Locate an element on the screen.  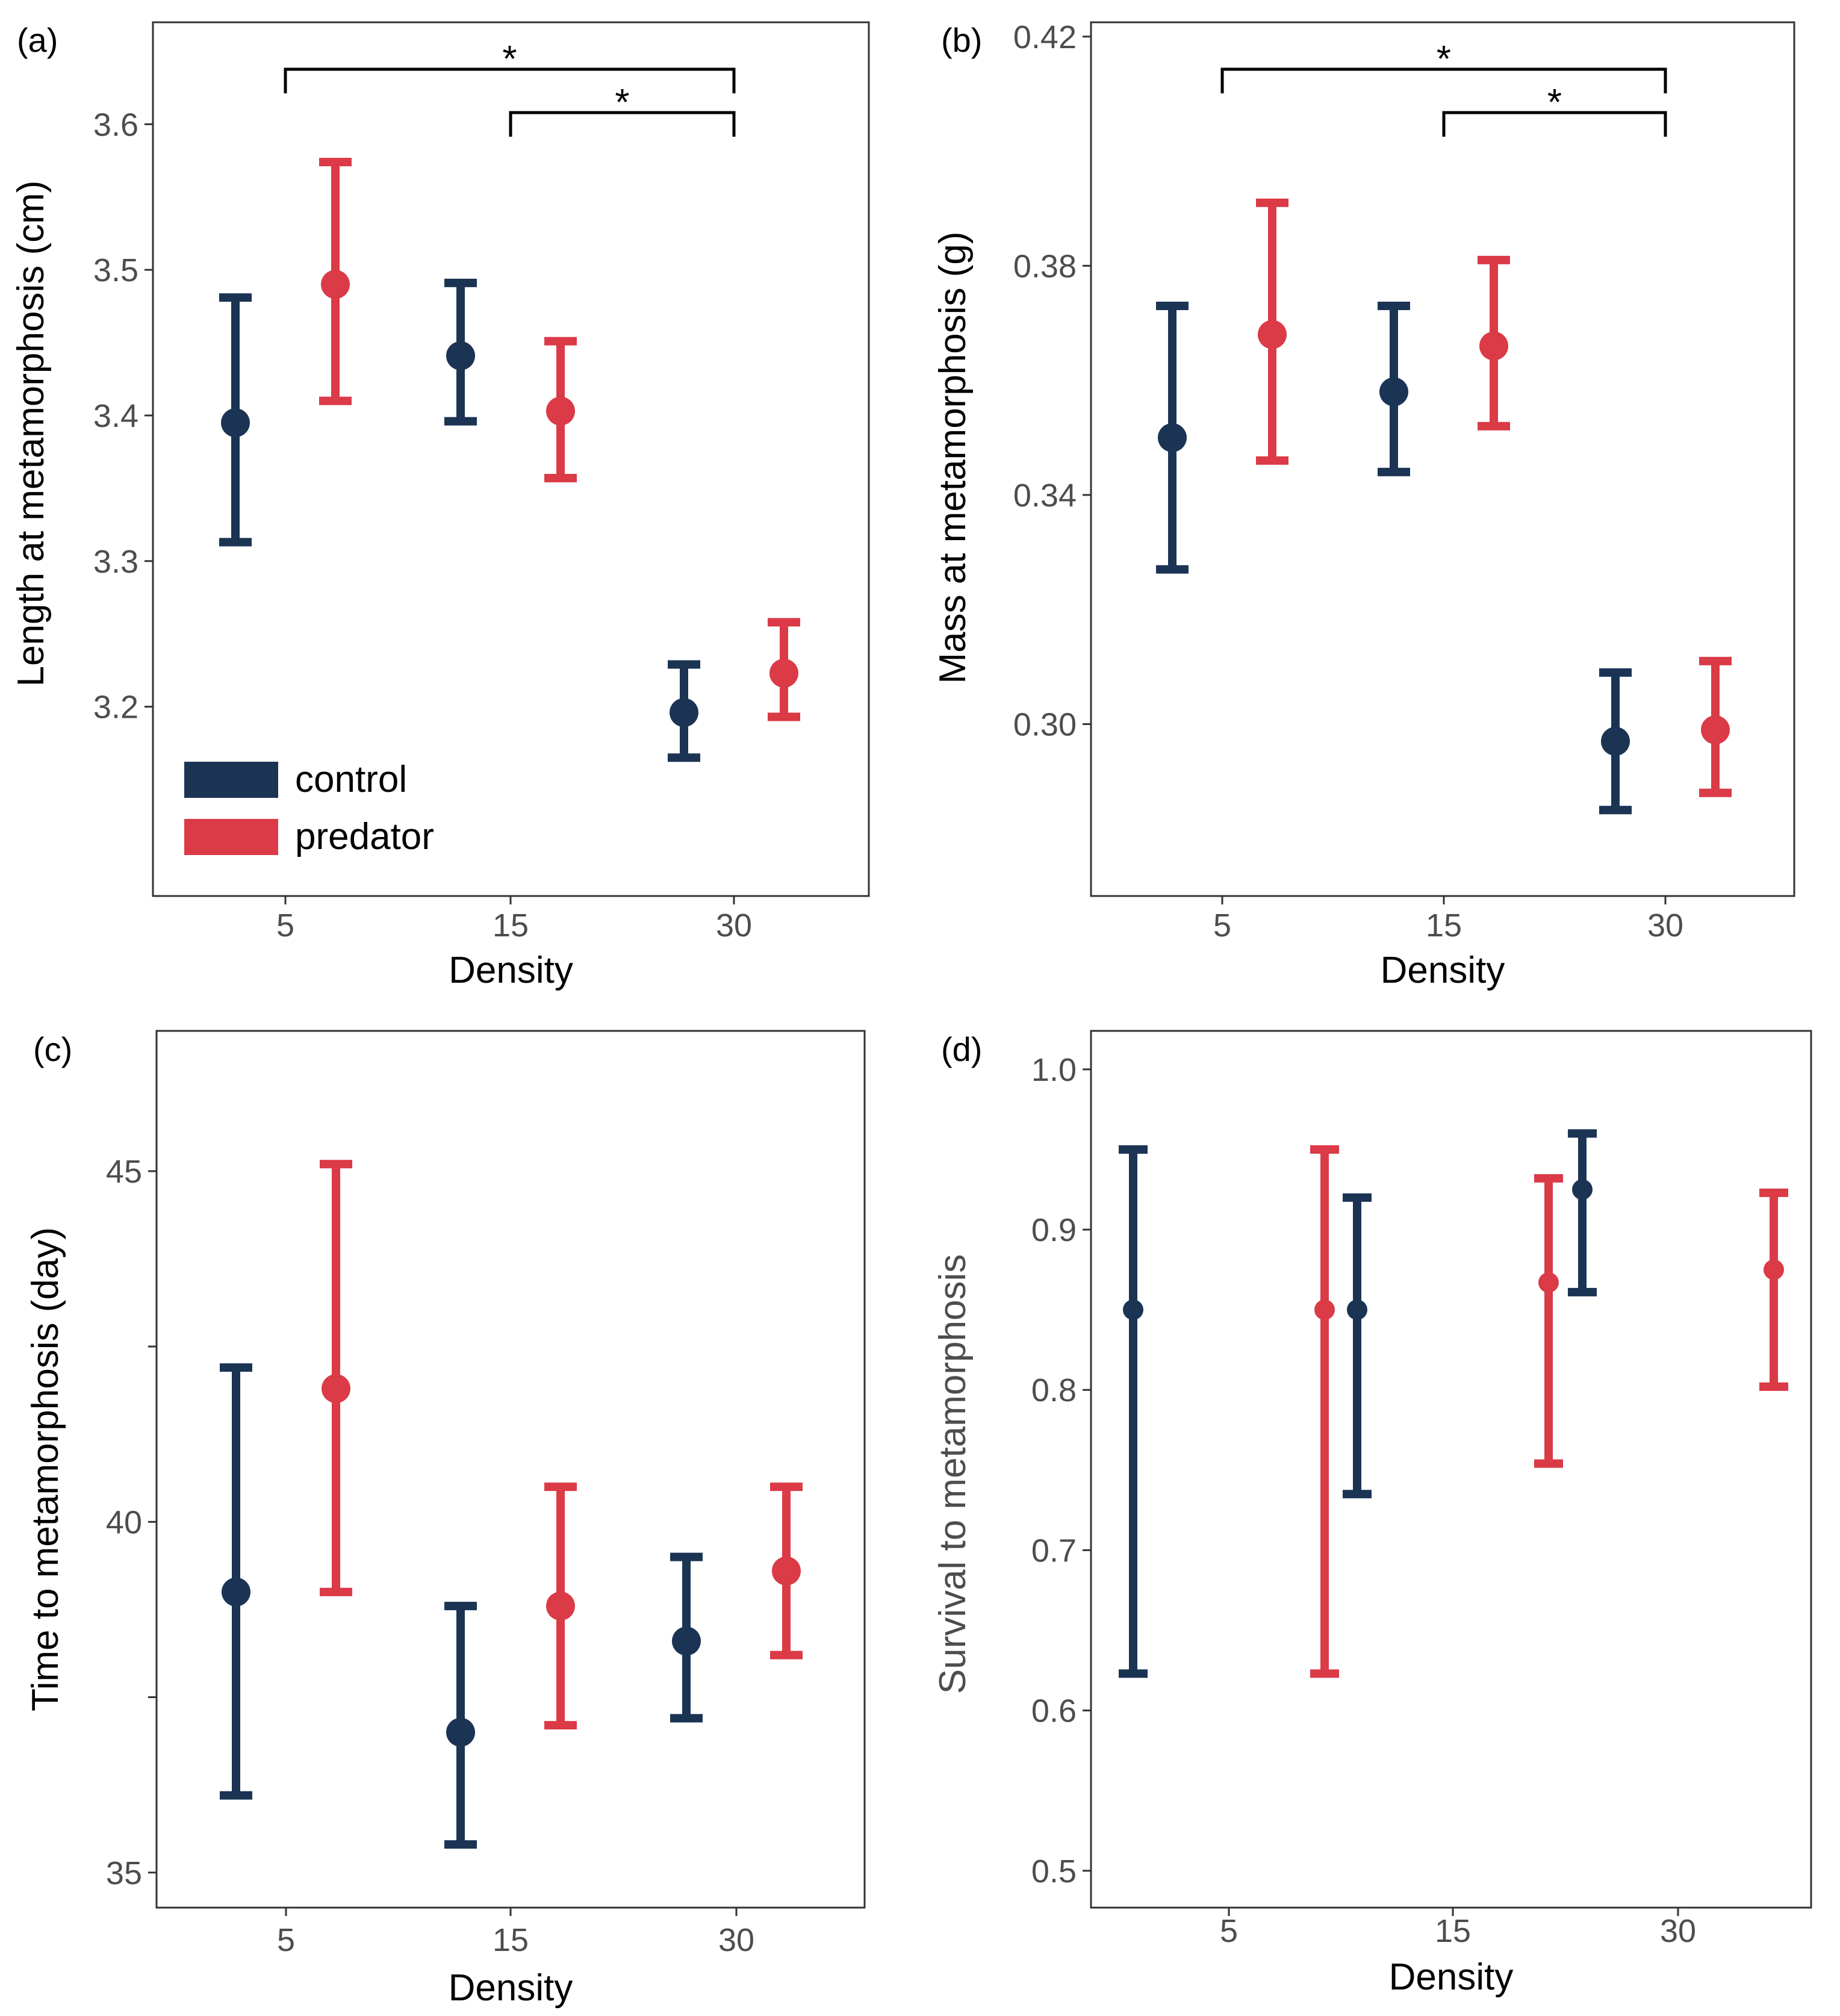
y-tick-label: 3.4 is located at coordinates (115, 416).